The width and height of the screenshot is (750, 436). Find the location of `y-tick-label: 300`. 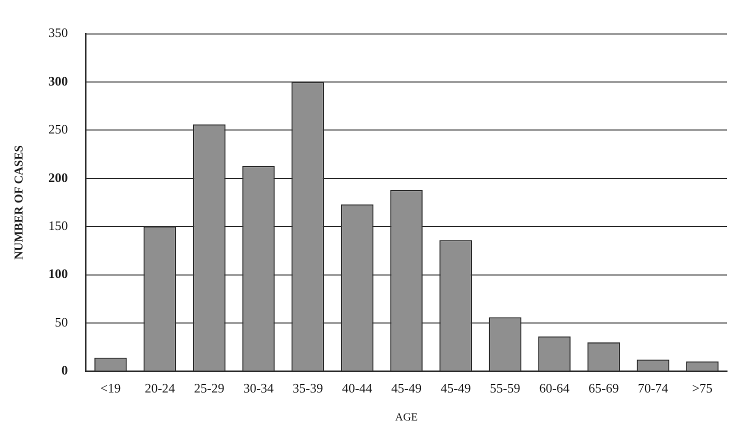

y-tick-label: 300 is located at coordinates (58, 80).